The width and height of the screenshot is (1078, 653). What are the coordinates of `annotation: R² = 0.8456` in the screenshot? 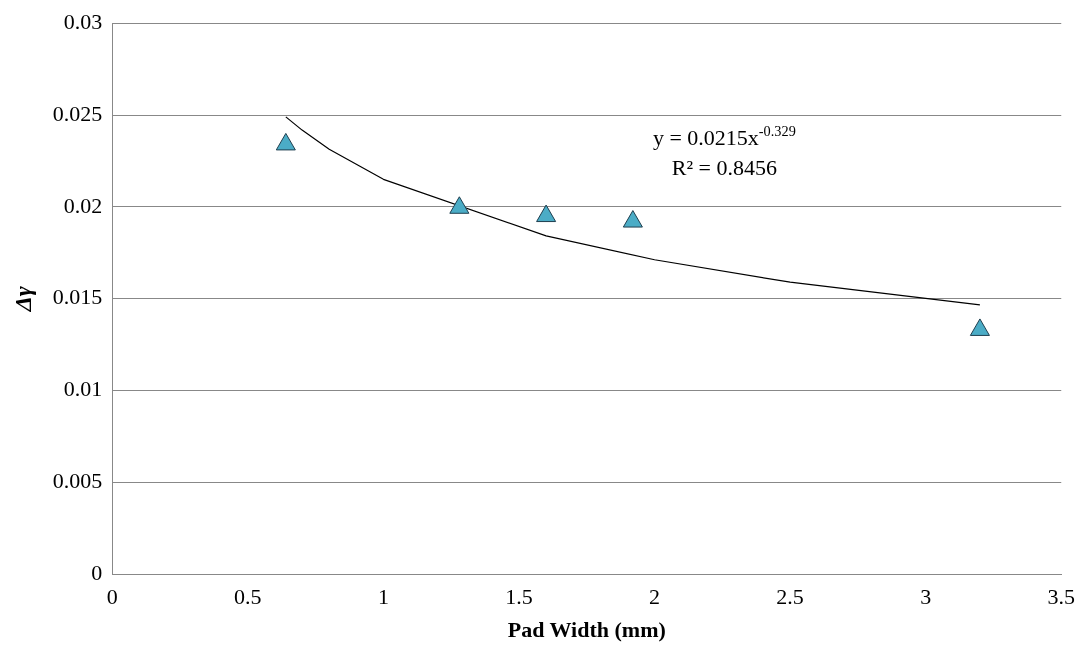 It's located at (724, 168).